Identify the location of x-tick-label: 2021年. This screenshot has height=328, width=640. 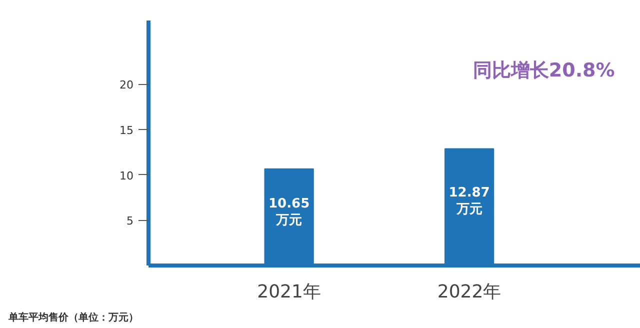
(289, 292).